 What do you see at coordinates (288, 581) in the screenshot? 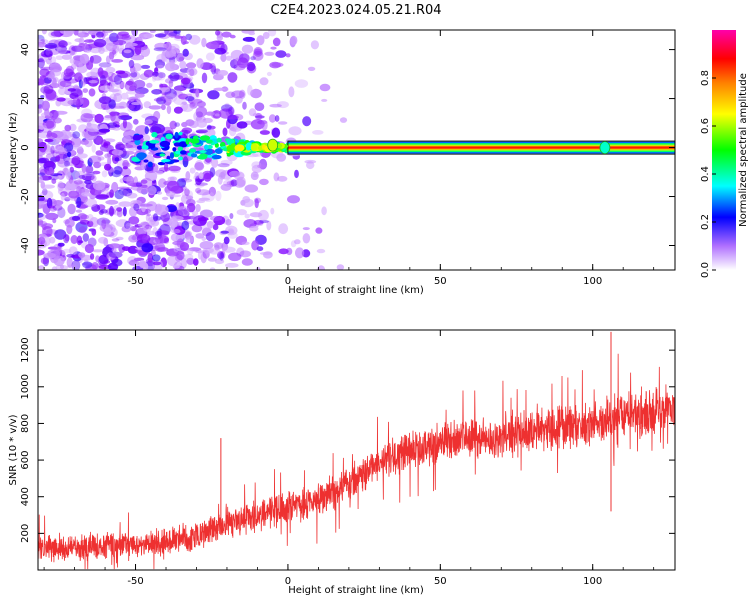
I see `snr-xtick-label: 0` at bounding box center [288, 581].